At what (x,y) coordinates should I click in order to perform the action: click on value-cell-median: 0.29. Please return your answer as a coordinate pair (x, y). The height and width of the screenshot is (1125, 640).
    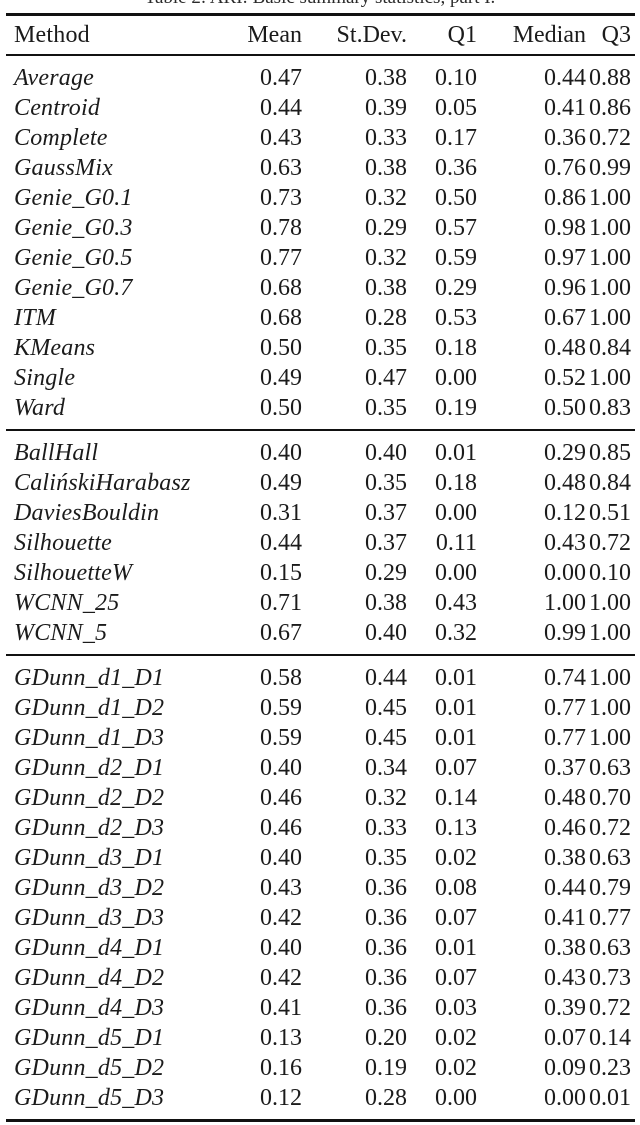
    Looking at the image, I should click on (565, 452).